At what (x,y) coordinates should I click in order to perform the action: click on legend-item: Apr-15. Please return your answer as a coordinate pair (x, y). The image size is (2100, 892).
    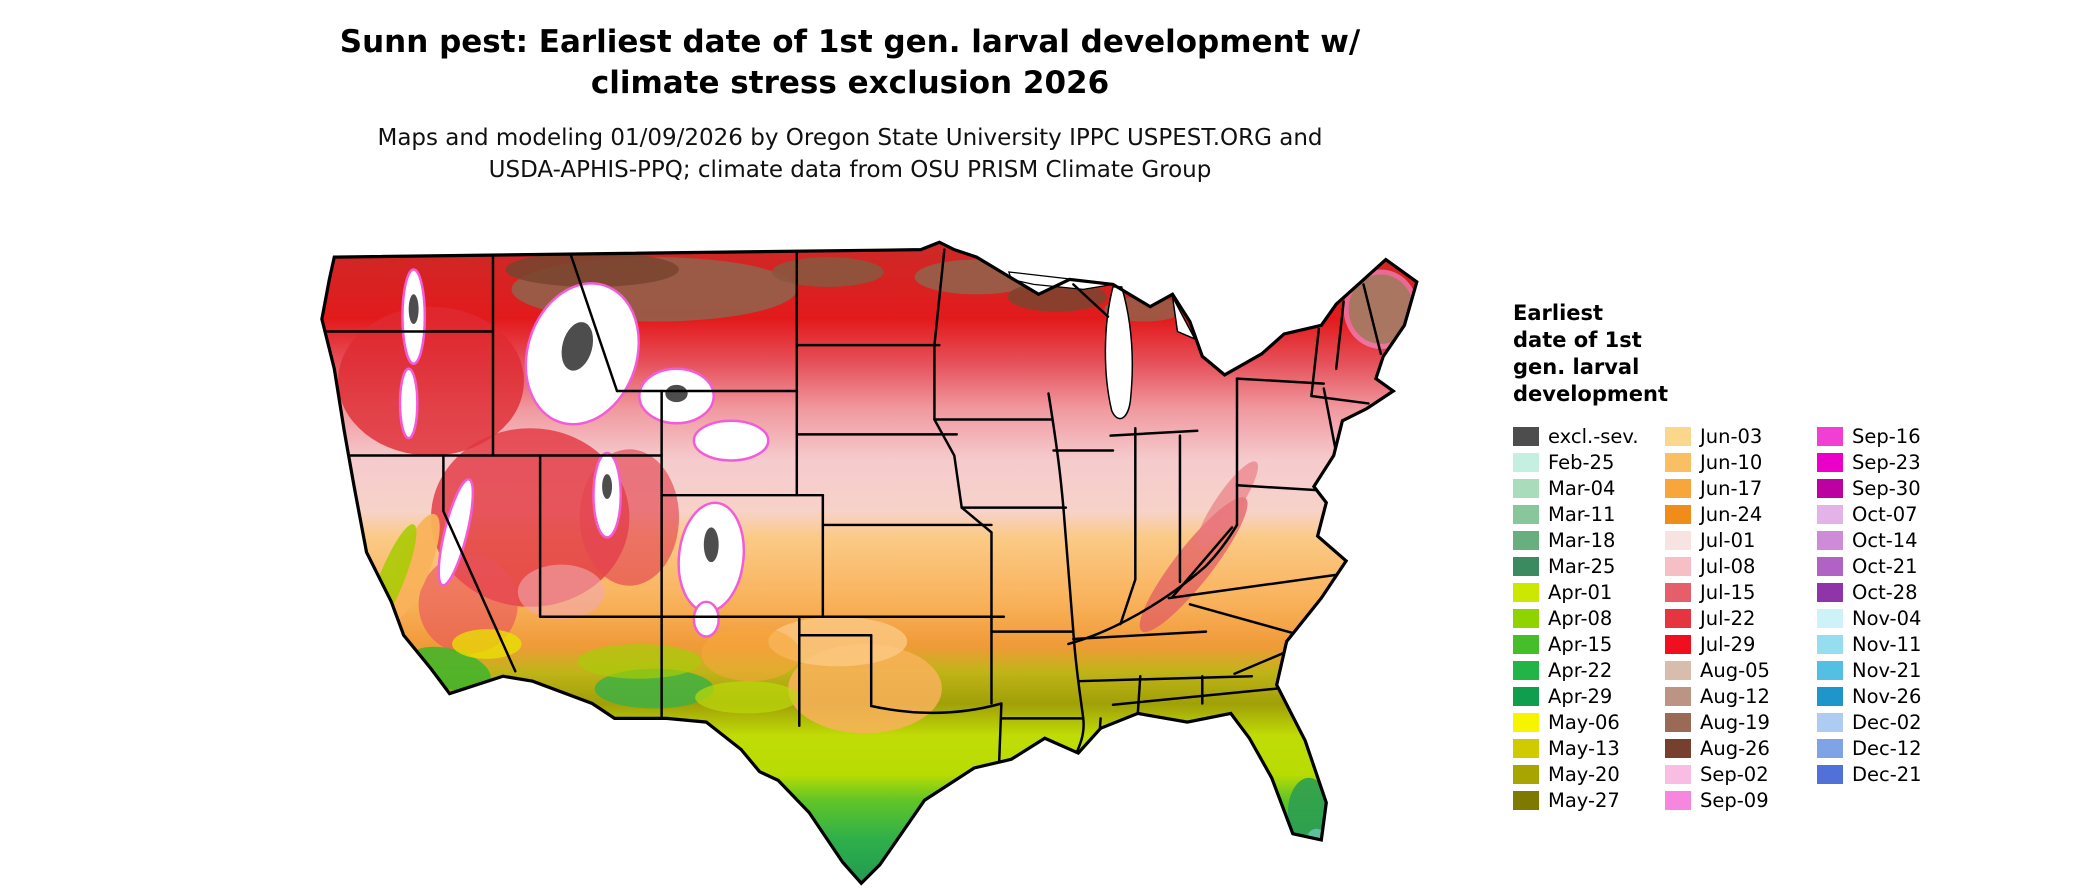
    Looking at the image, I should click on (1589, 645).